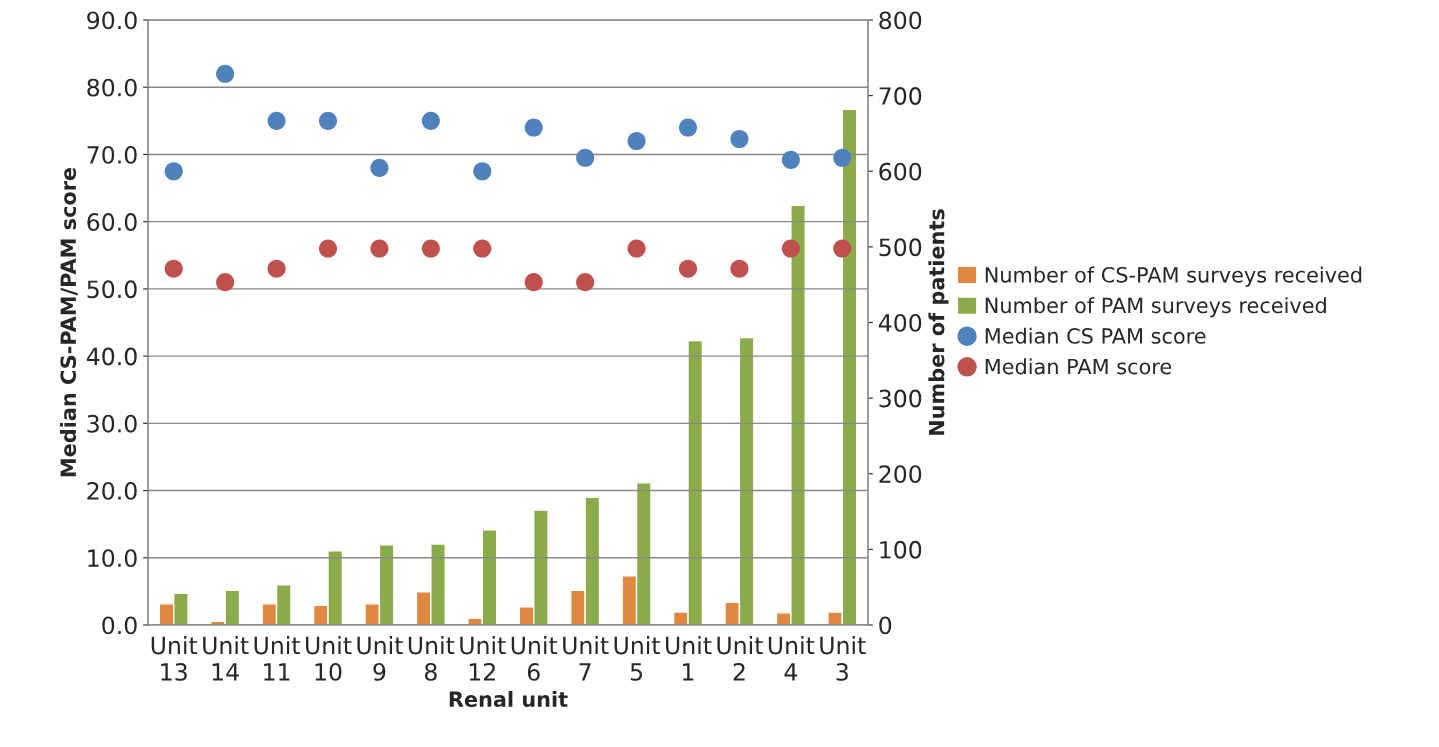 The image size is (1439, 747). Describe the element at coordinates (1155, 307) in the screenshot. I see `legend-label: Number of PAM surveys received` at that location.